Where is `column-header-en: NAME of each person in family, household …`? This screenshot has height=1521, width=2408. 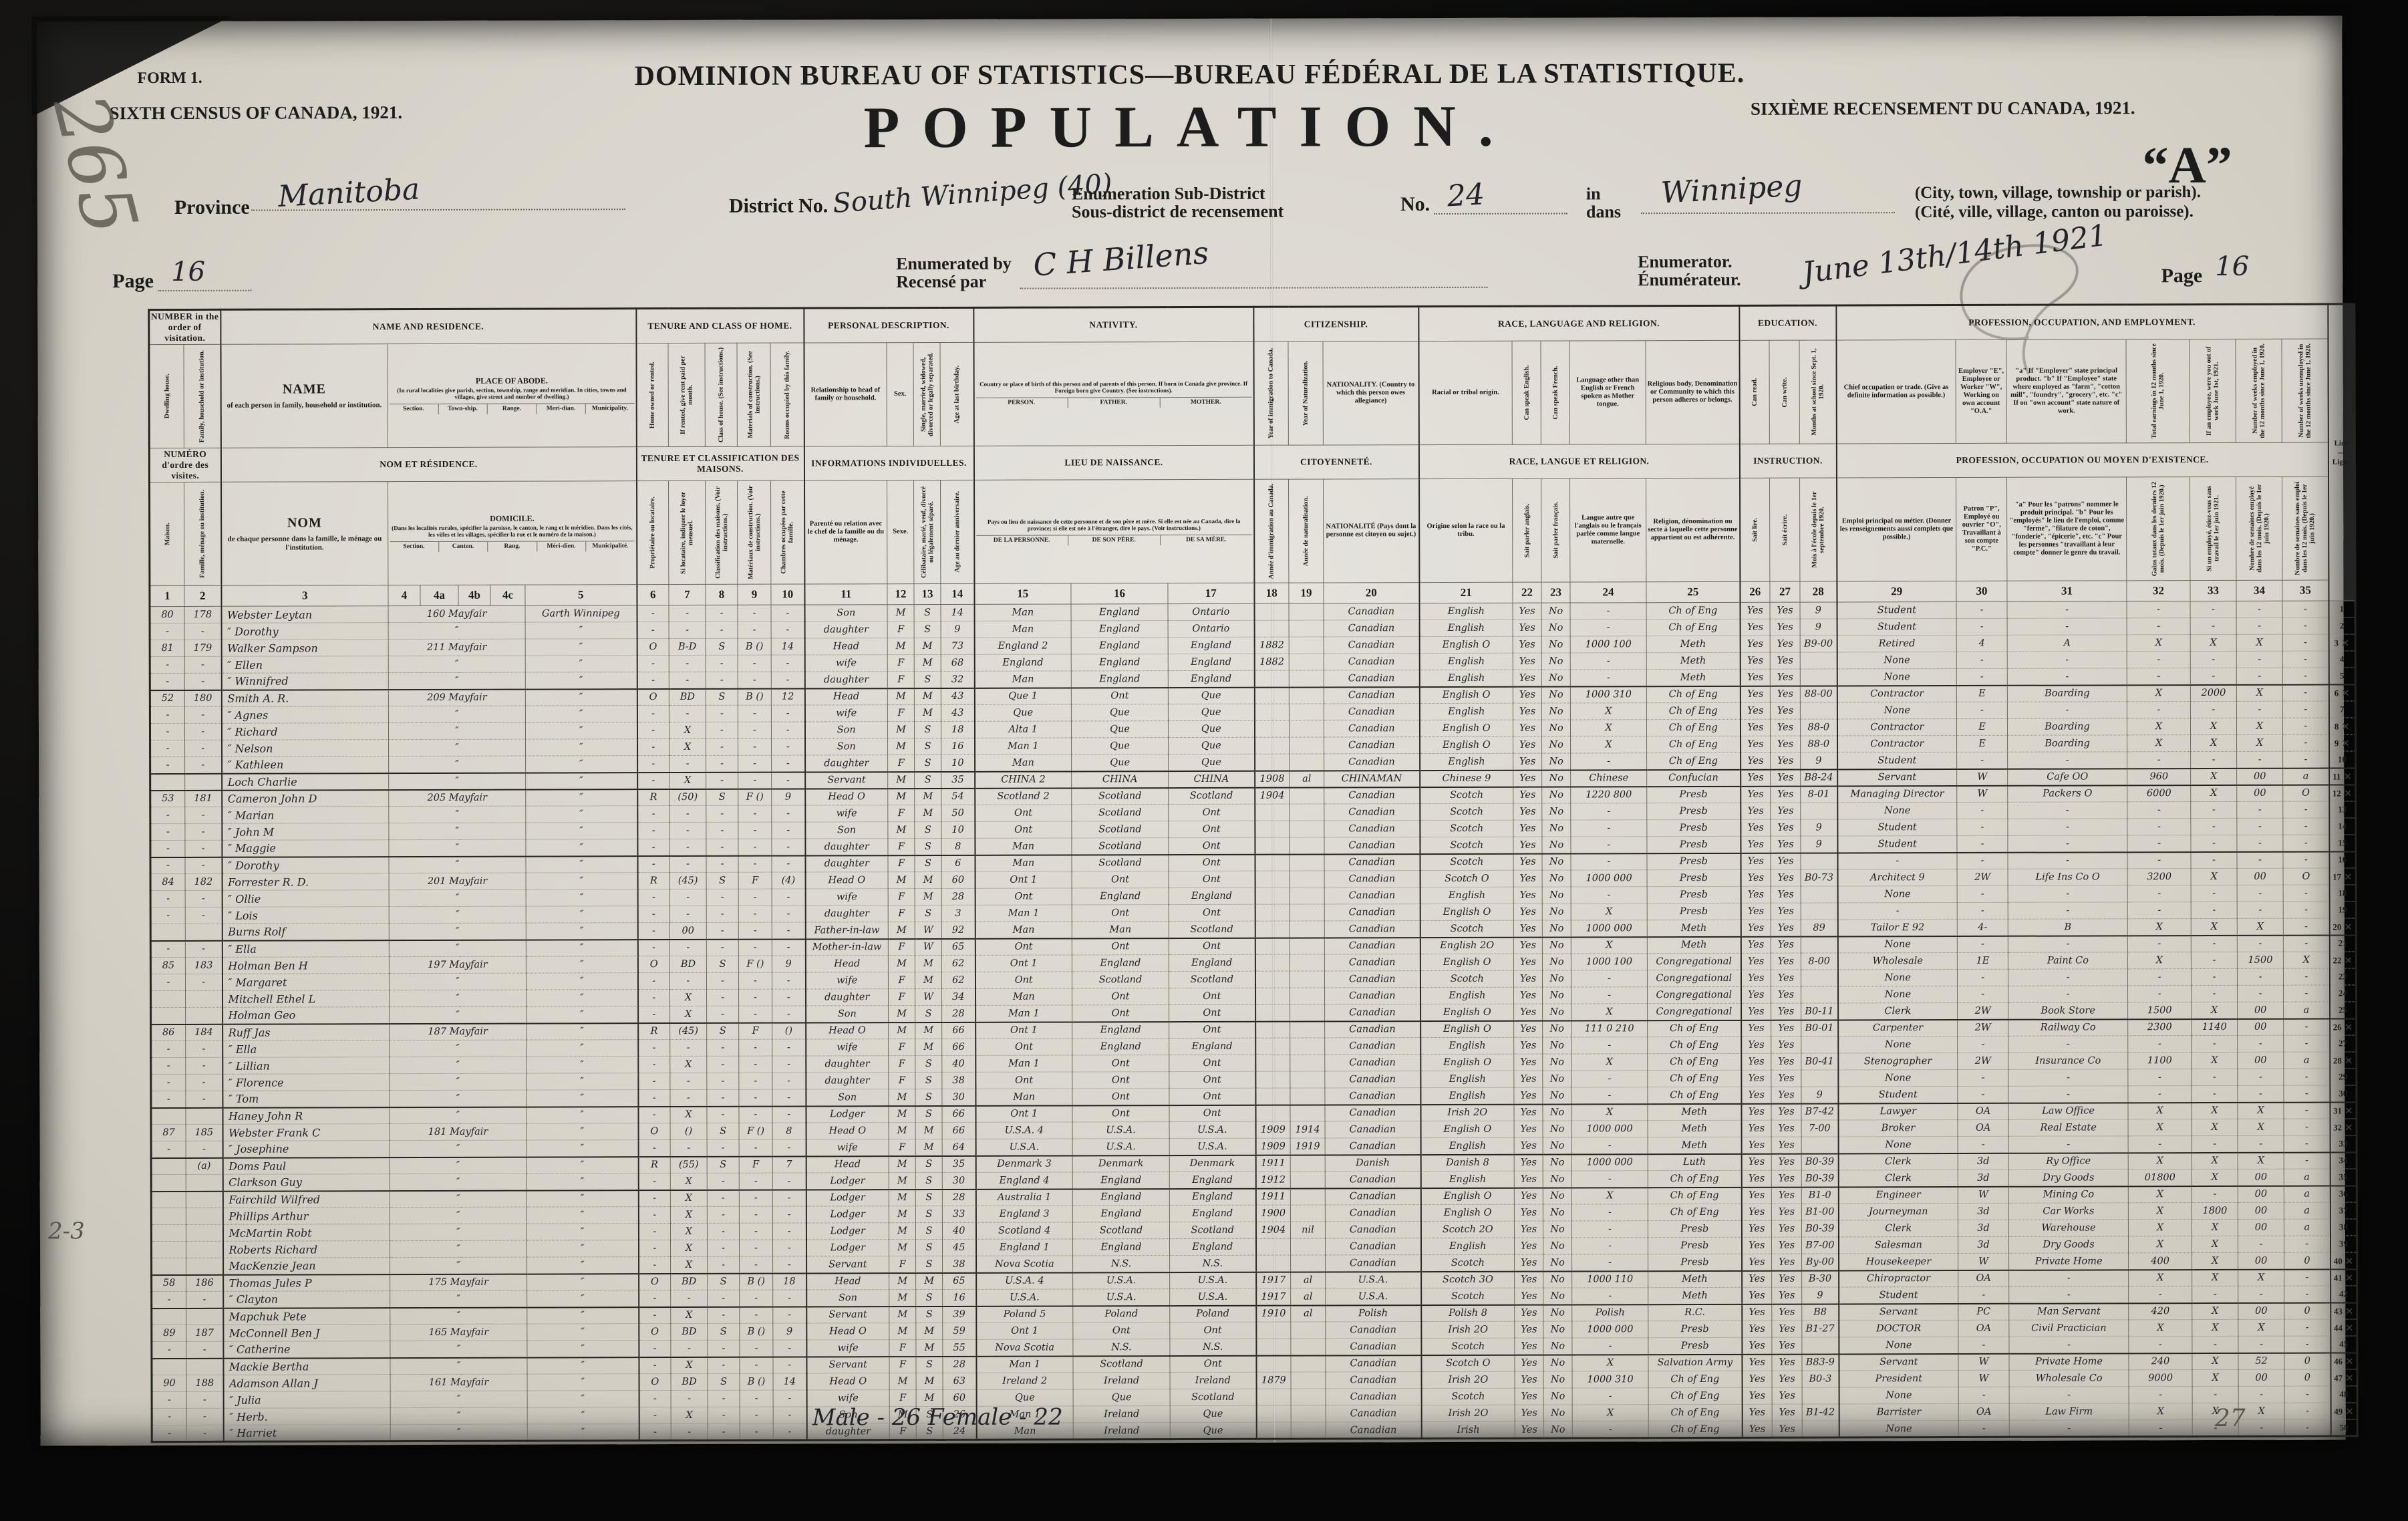 column-header-en: NAME of each person in family, household … is located at coordinates (304, 395).